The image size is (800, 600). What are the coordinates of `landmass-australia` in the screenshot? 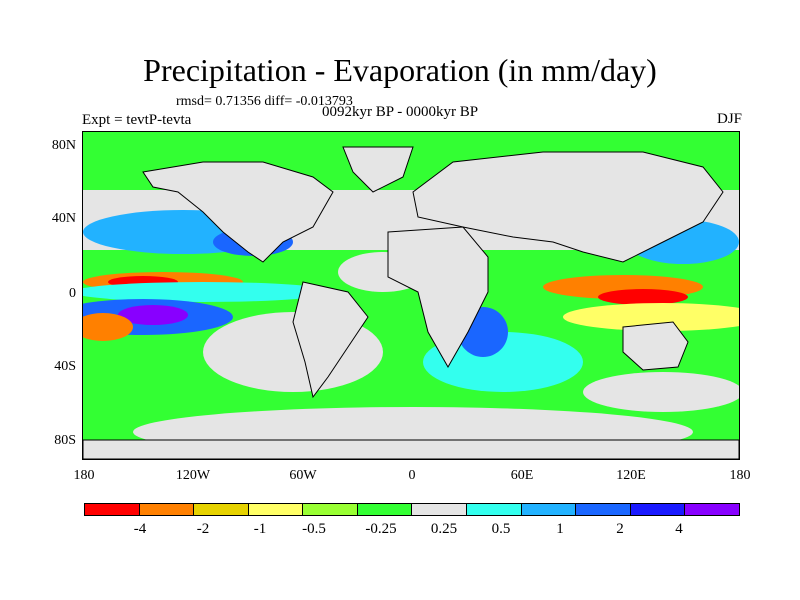 It's located at (655, 346).